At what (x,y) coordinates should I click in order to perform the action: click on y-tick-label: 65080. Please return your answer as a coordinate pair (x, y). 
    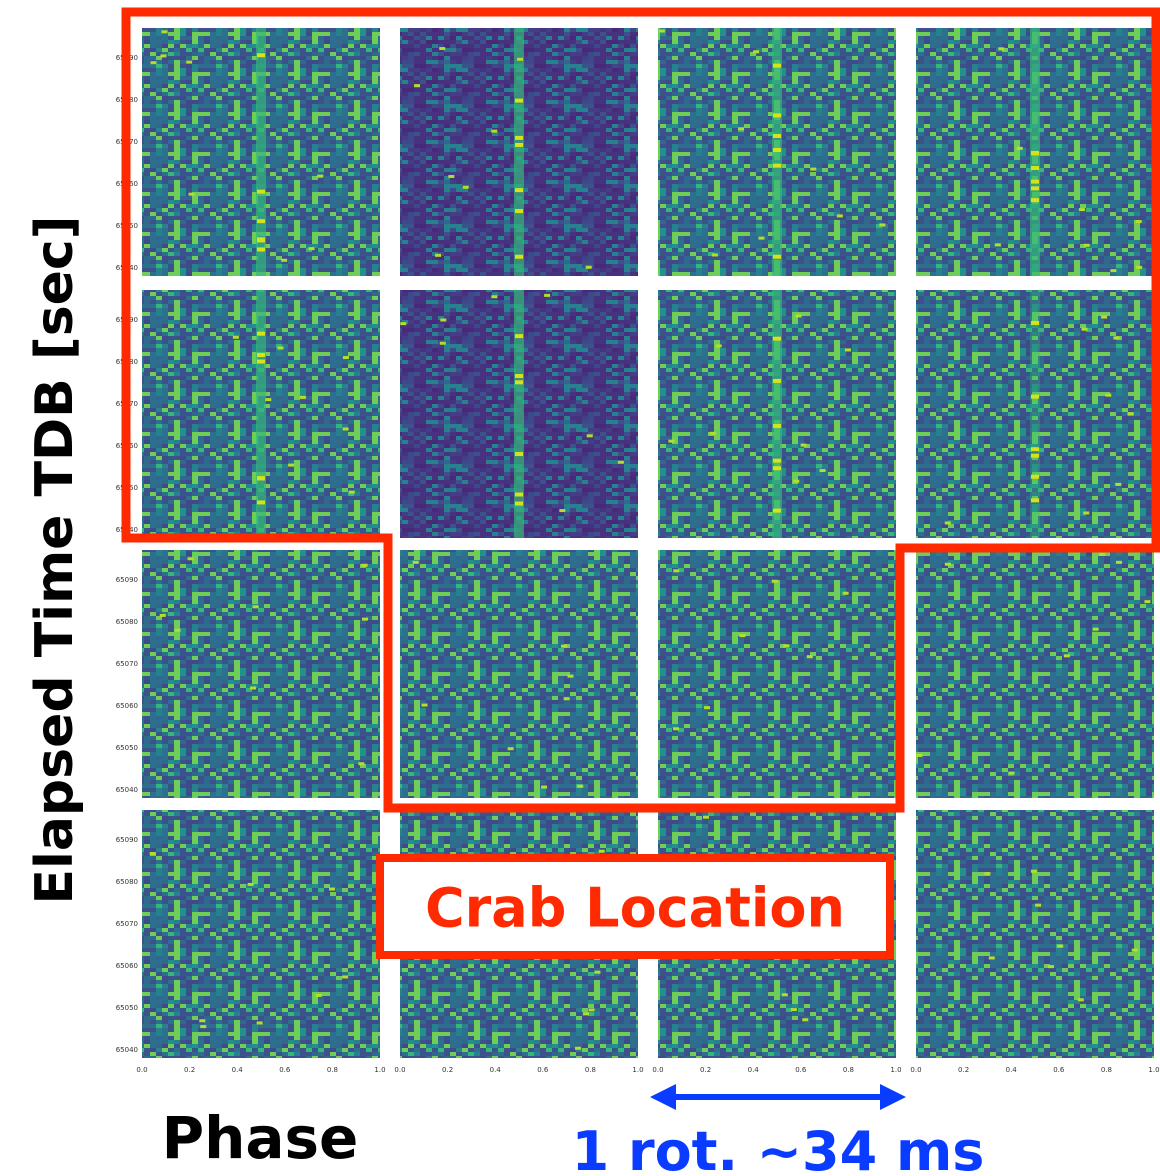
    Looking at the image, I should click on (127, 882).